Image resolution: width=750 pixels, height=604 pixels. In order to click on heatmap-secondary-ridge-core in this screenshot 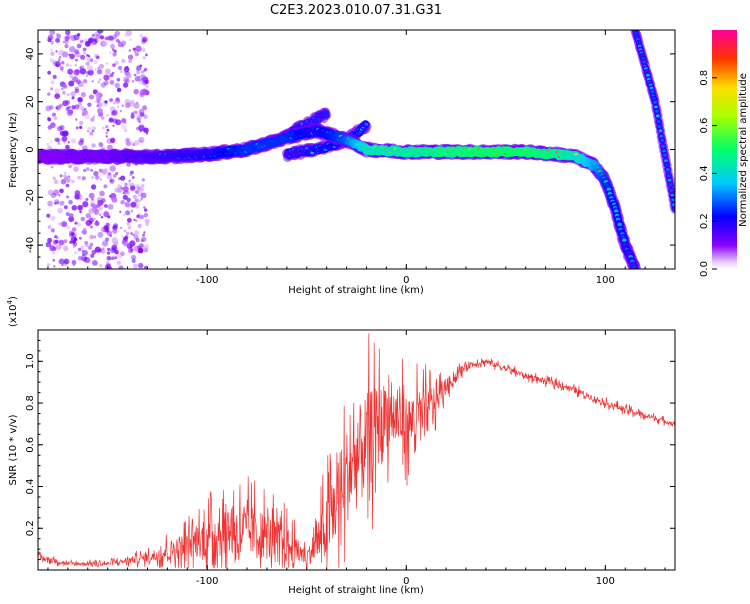, I will do `click(312, 153)`.